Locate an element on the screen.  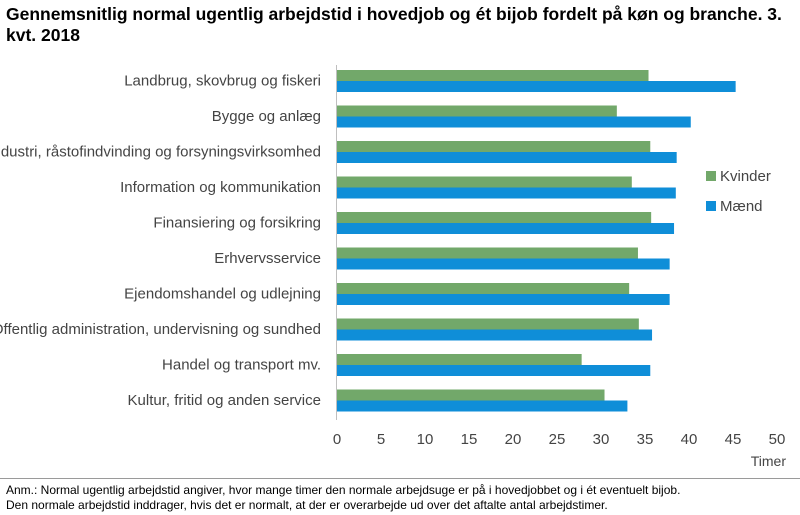
x-tick-label-20: 20 is located at coordinates (513, 439).